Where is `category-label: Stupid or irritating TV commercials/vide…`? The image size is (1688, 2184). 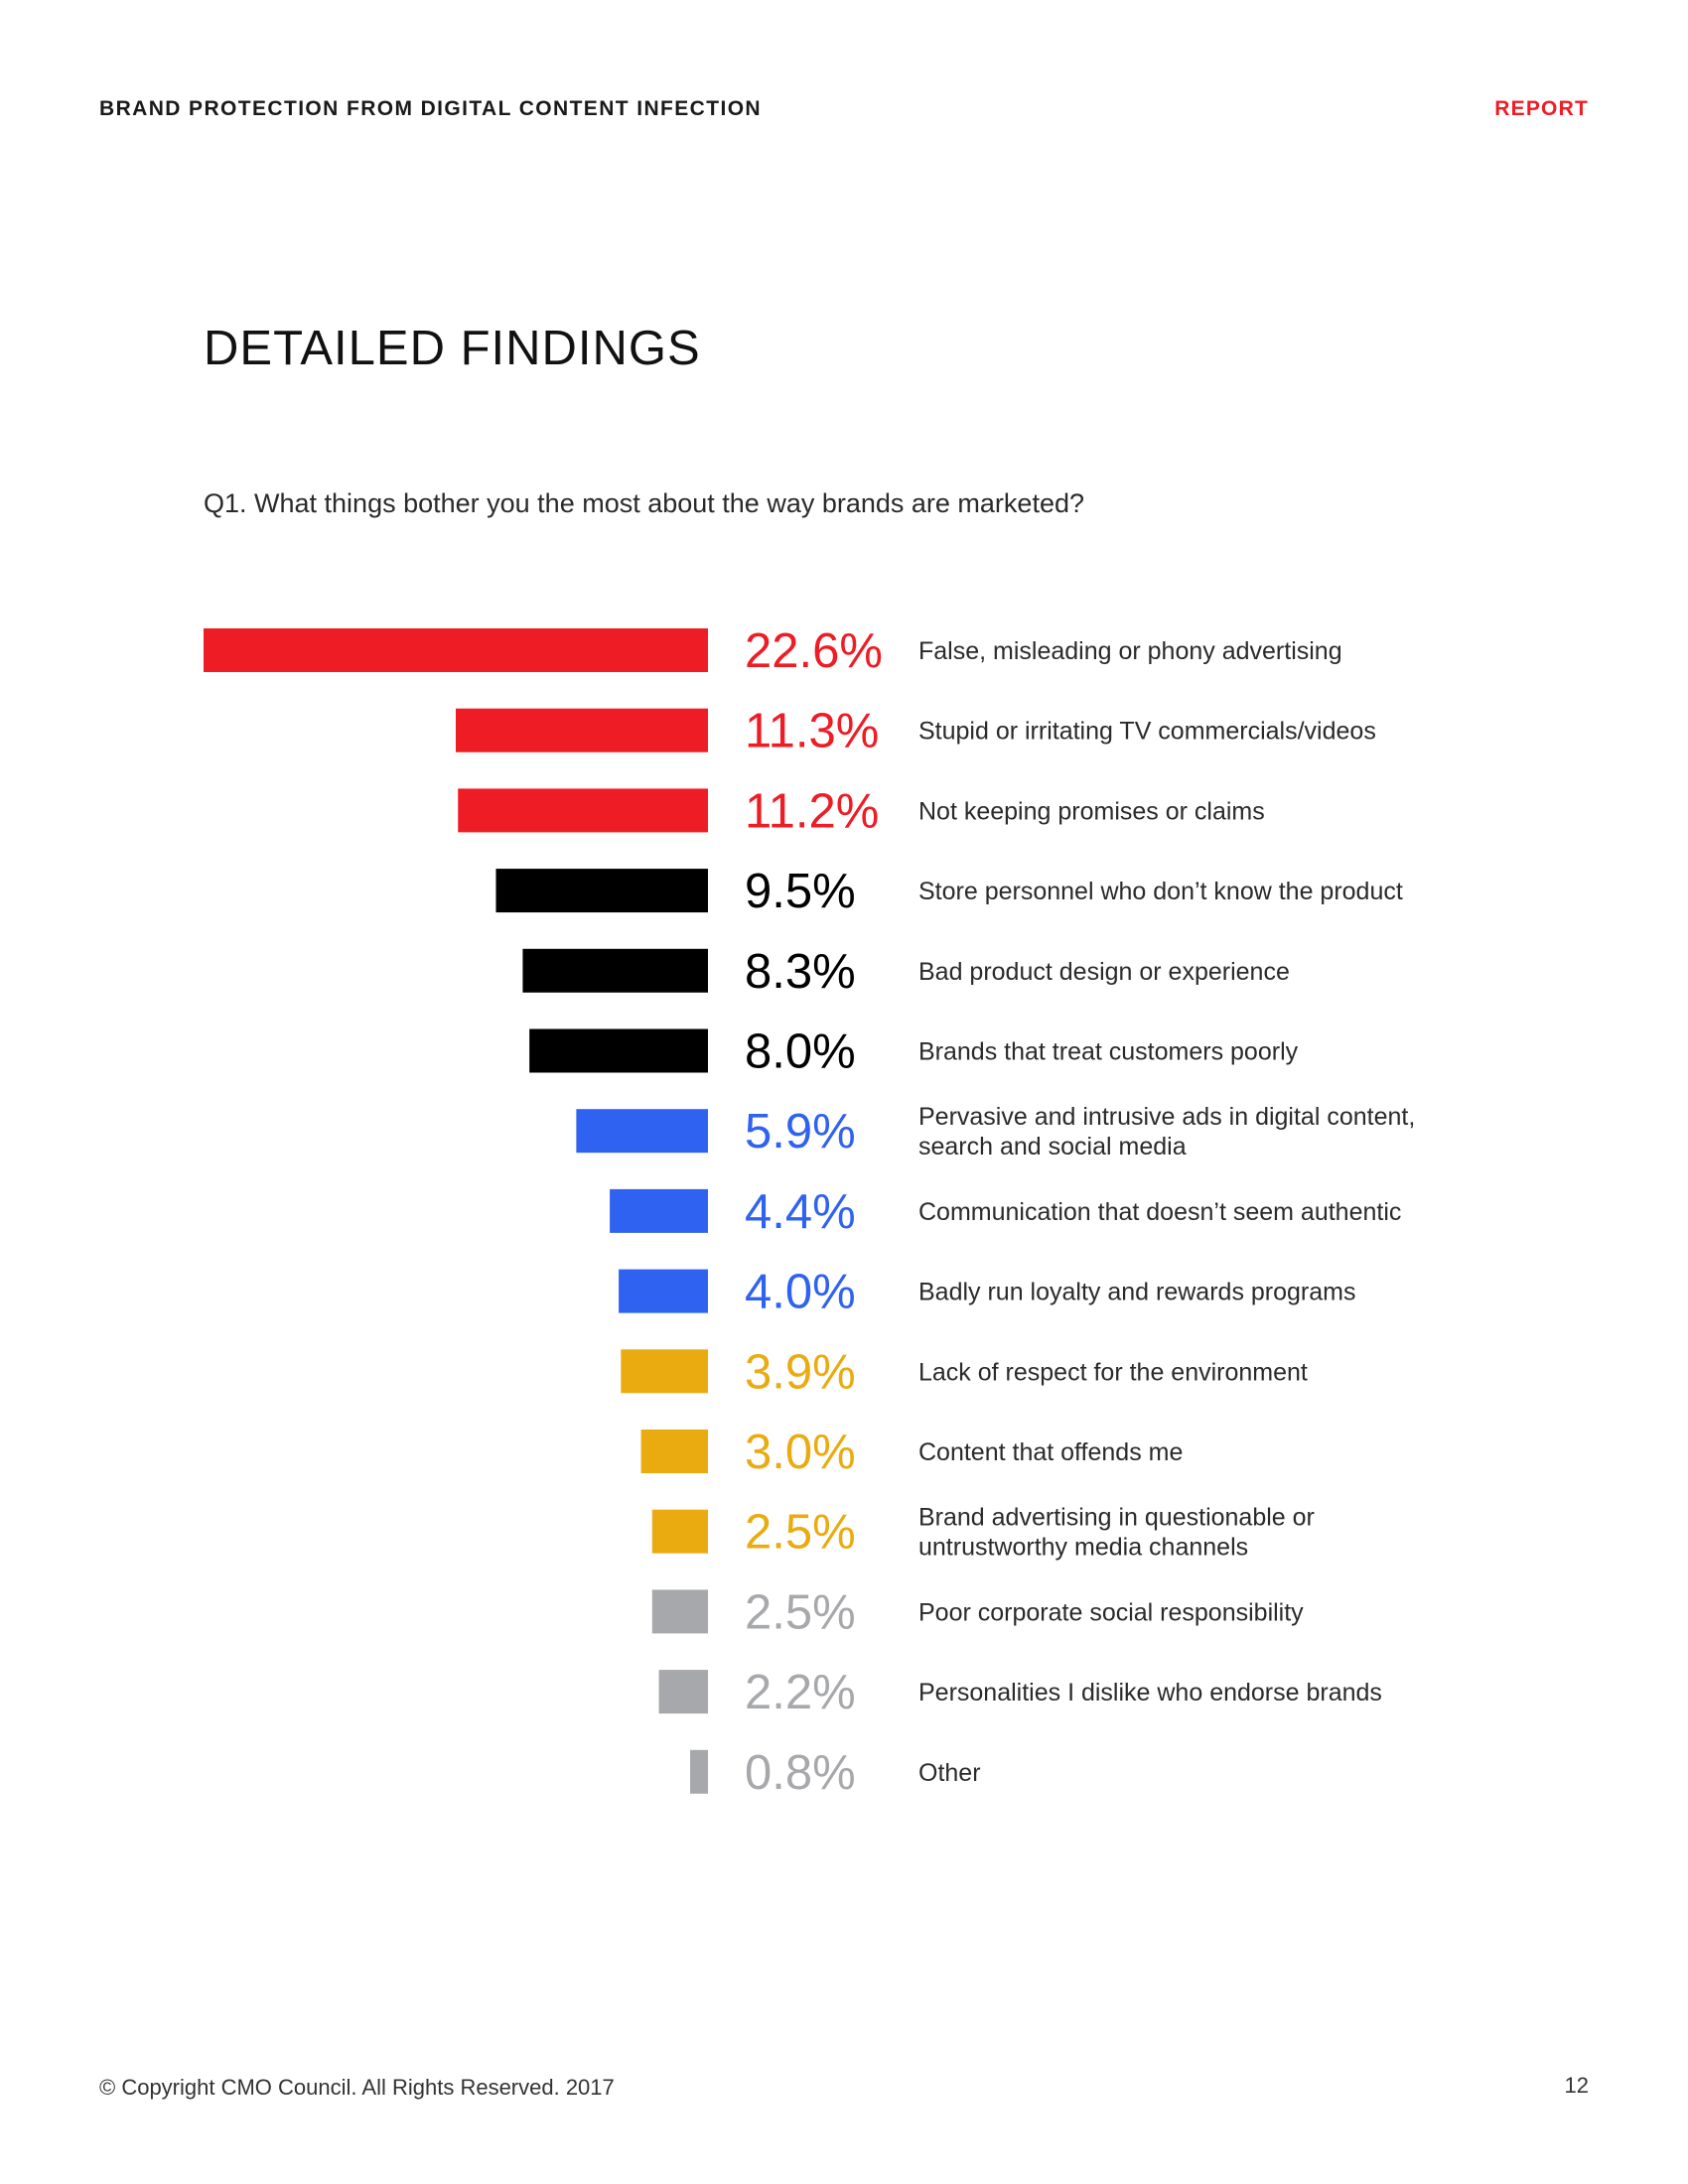
category-label: Stupid or irritating TV commercials/vide… is located at coordinates (1147, 732).